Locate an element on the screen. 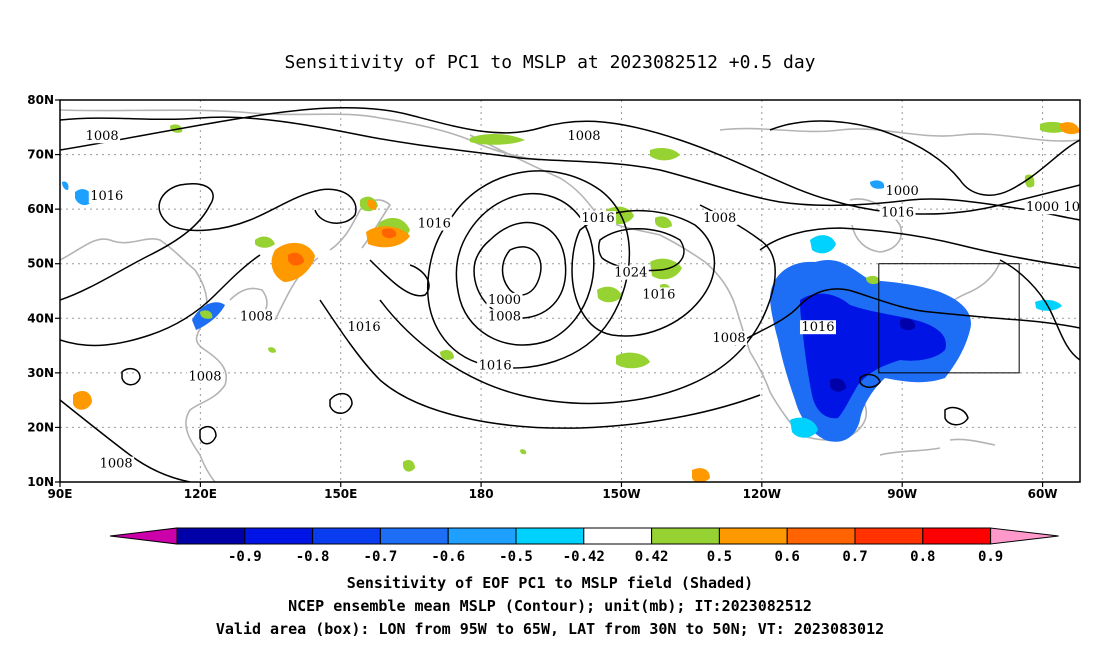 This screenshot has width=1100, height=650. contour-west-1008-b is located at coordinates (125, 440).